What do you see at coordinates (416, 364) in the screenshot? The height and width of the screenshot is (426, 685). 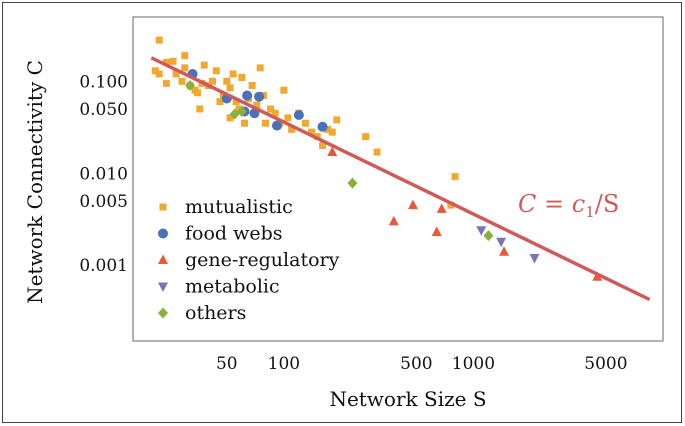 I see `x-tick-label: 500` at bounding box center [416, 364].